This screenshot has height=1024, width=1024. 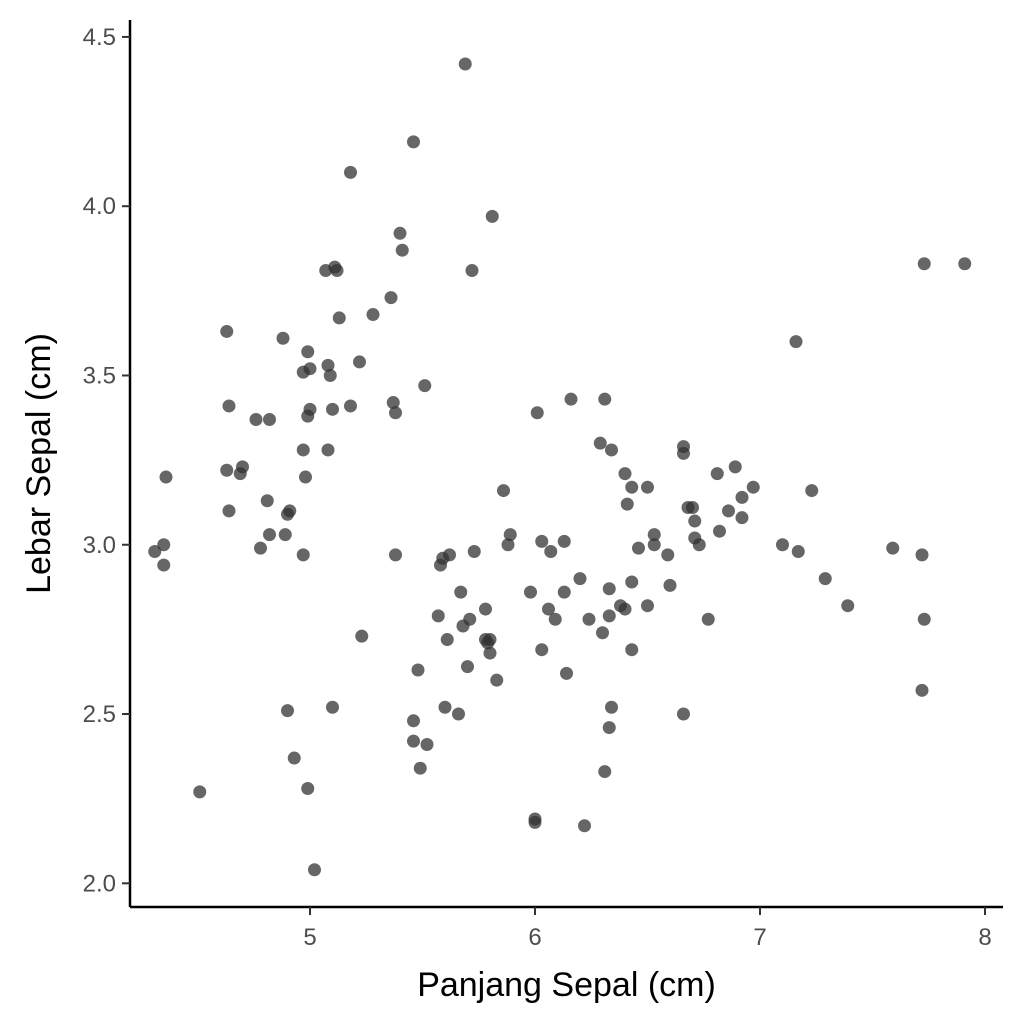 What do you see at coordinates (534, 937) in the screenshot?
I see `x-tick-label: 6` at bounding box center [534, 937].